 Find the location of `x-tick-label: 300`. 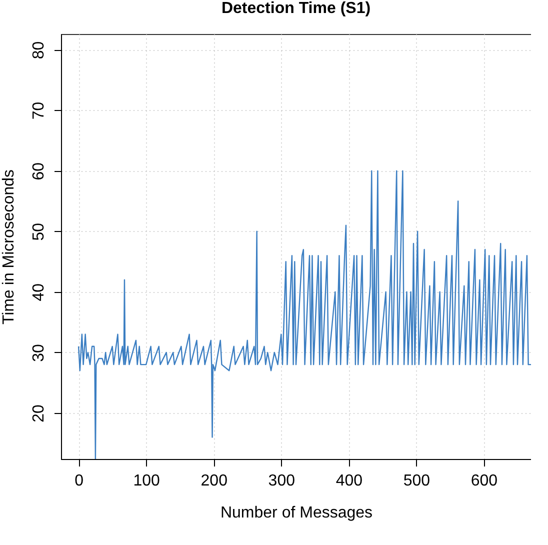

x-tick-label: 300 is located at coordinates (282, 481).